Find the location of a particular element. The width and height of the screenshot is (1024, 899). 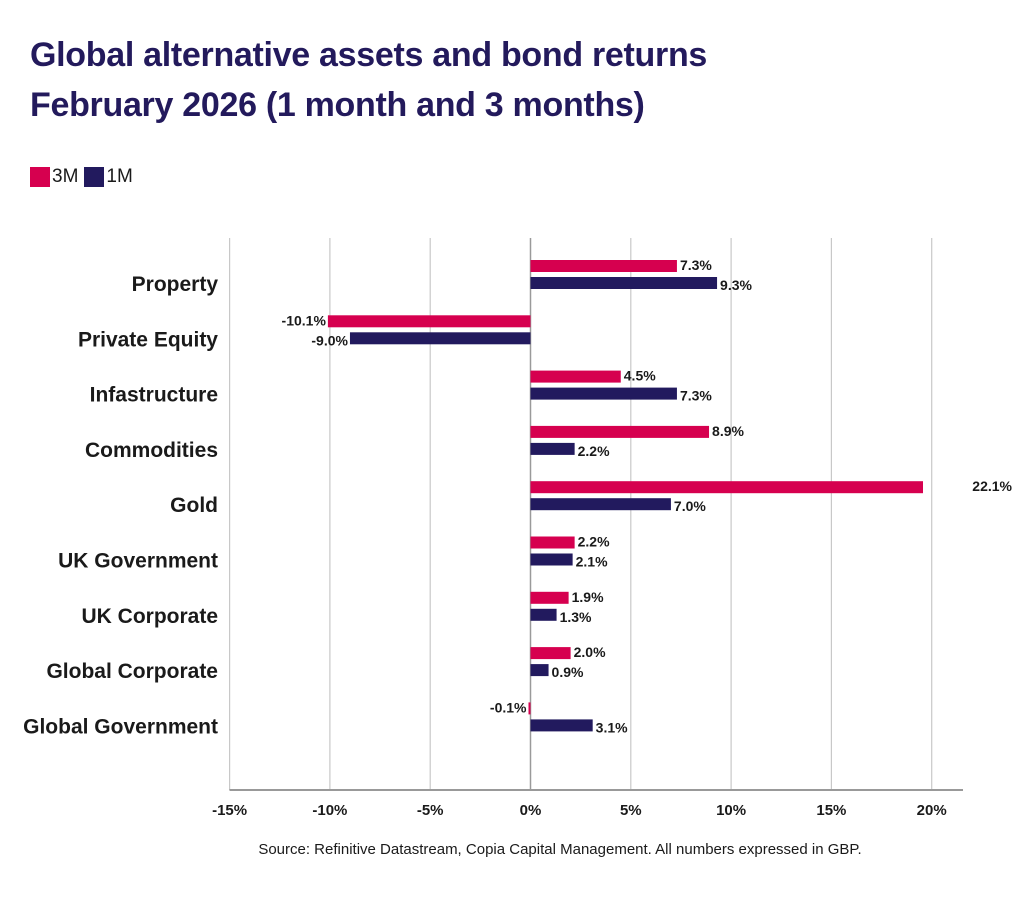

bar-3m-global-corporate is located at coordinates (550, 653).